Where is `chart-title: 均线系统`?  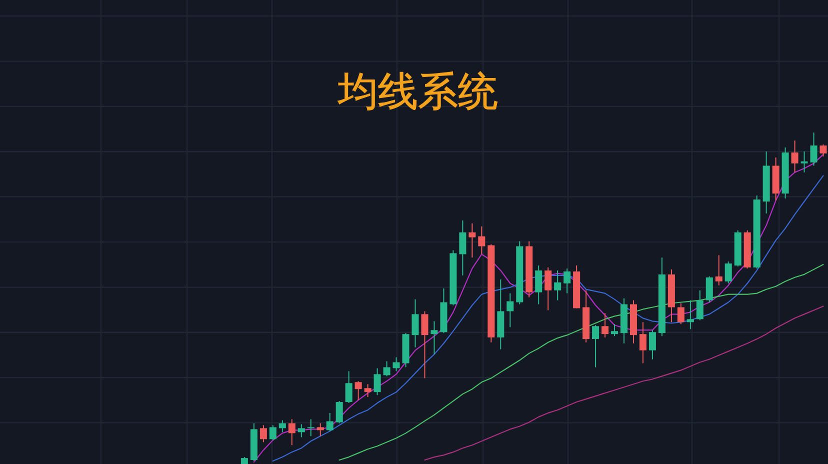
chart-title: 均线系统 is located at coordinates (417, 92).